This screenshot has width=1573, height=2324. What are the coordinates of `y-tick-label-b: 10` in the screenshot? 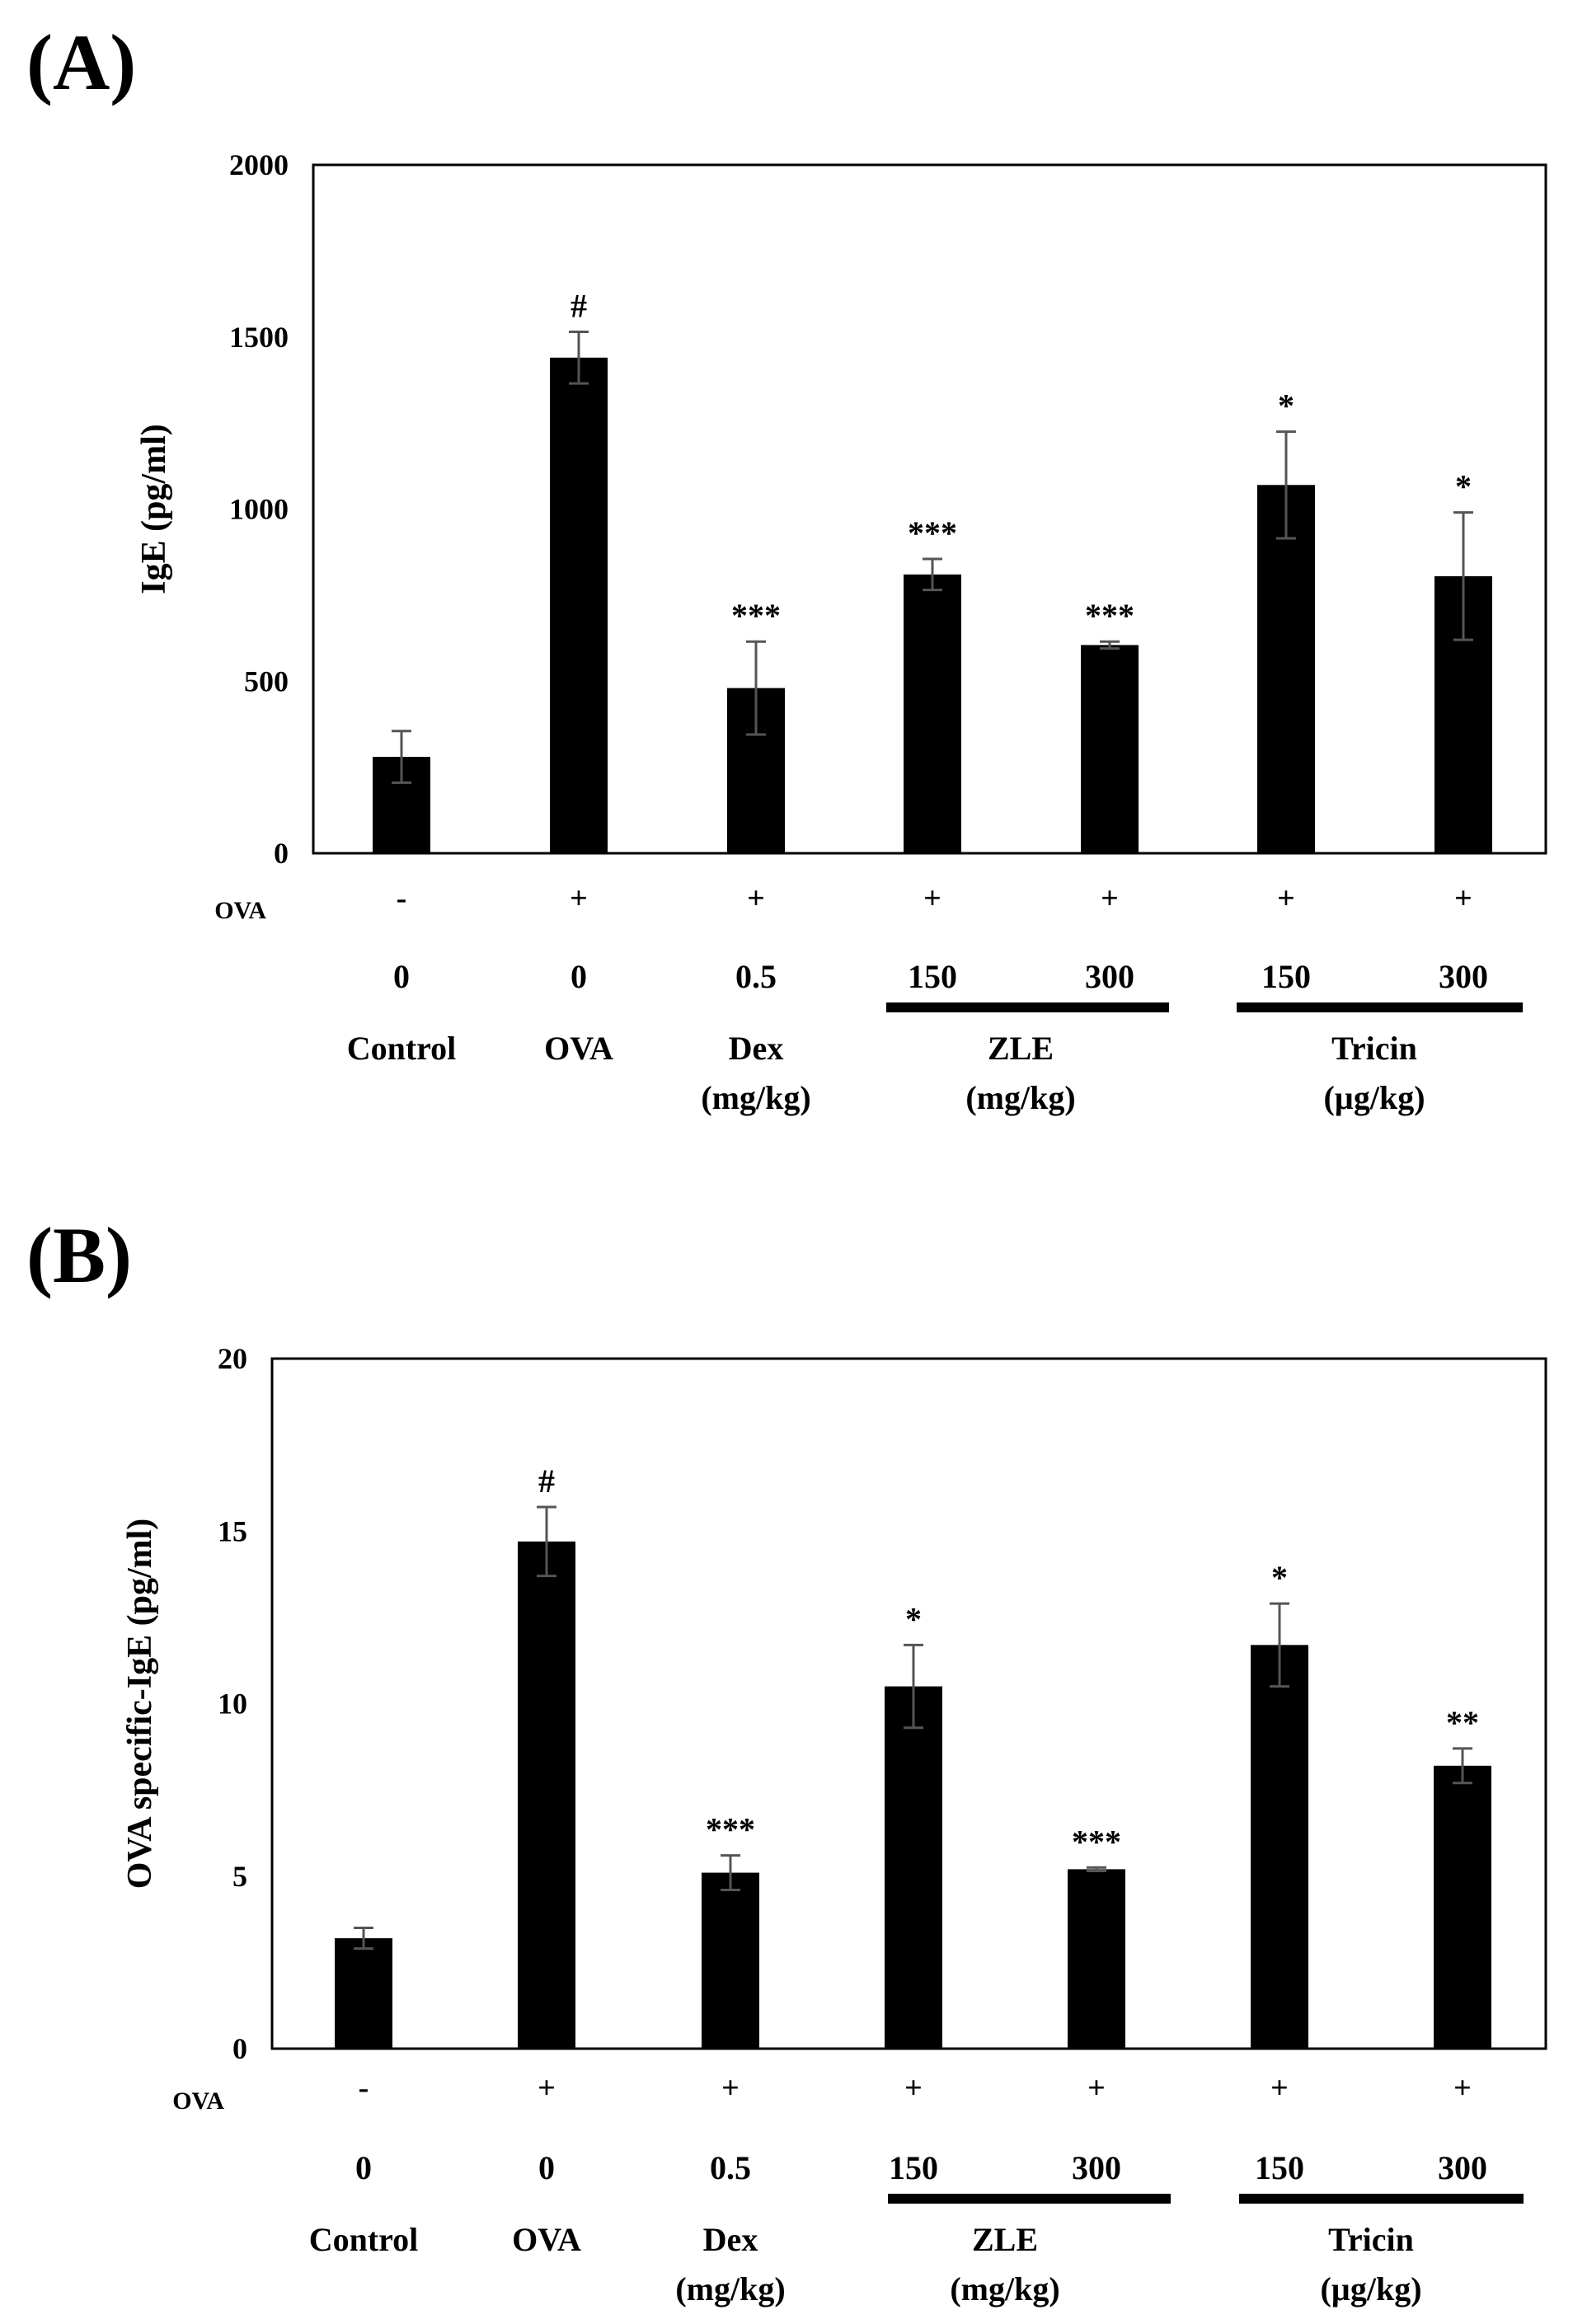 It's located at (232, 1704).